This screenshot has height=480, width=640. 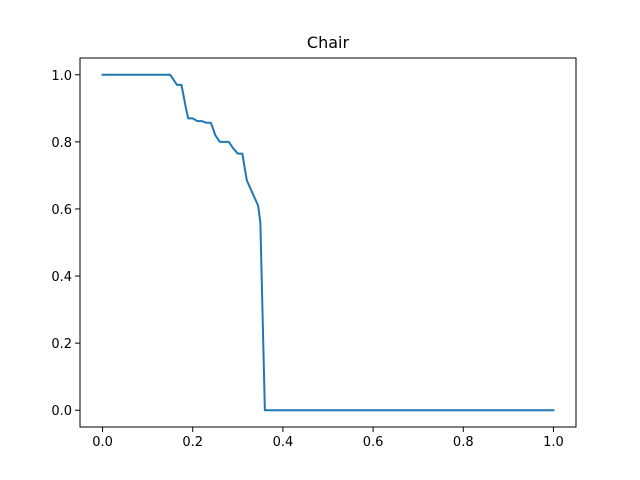 What do you see at coordinates (61, 344) in the screenshot?
I see `y-tick-label: 0.2` at bounding box center [61, 344].